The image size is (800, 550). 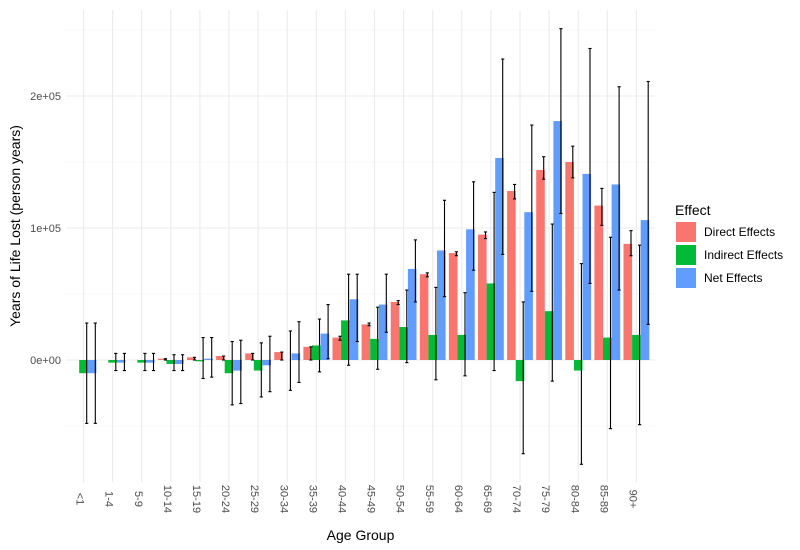 What do you see at coordinates (92, 367) in the screenshot?
I see `bar-net-effects--1` at bounding box center [92, 367].